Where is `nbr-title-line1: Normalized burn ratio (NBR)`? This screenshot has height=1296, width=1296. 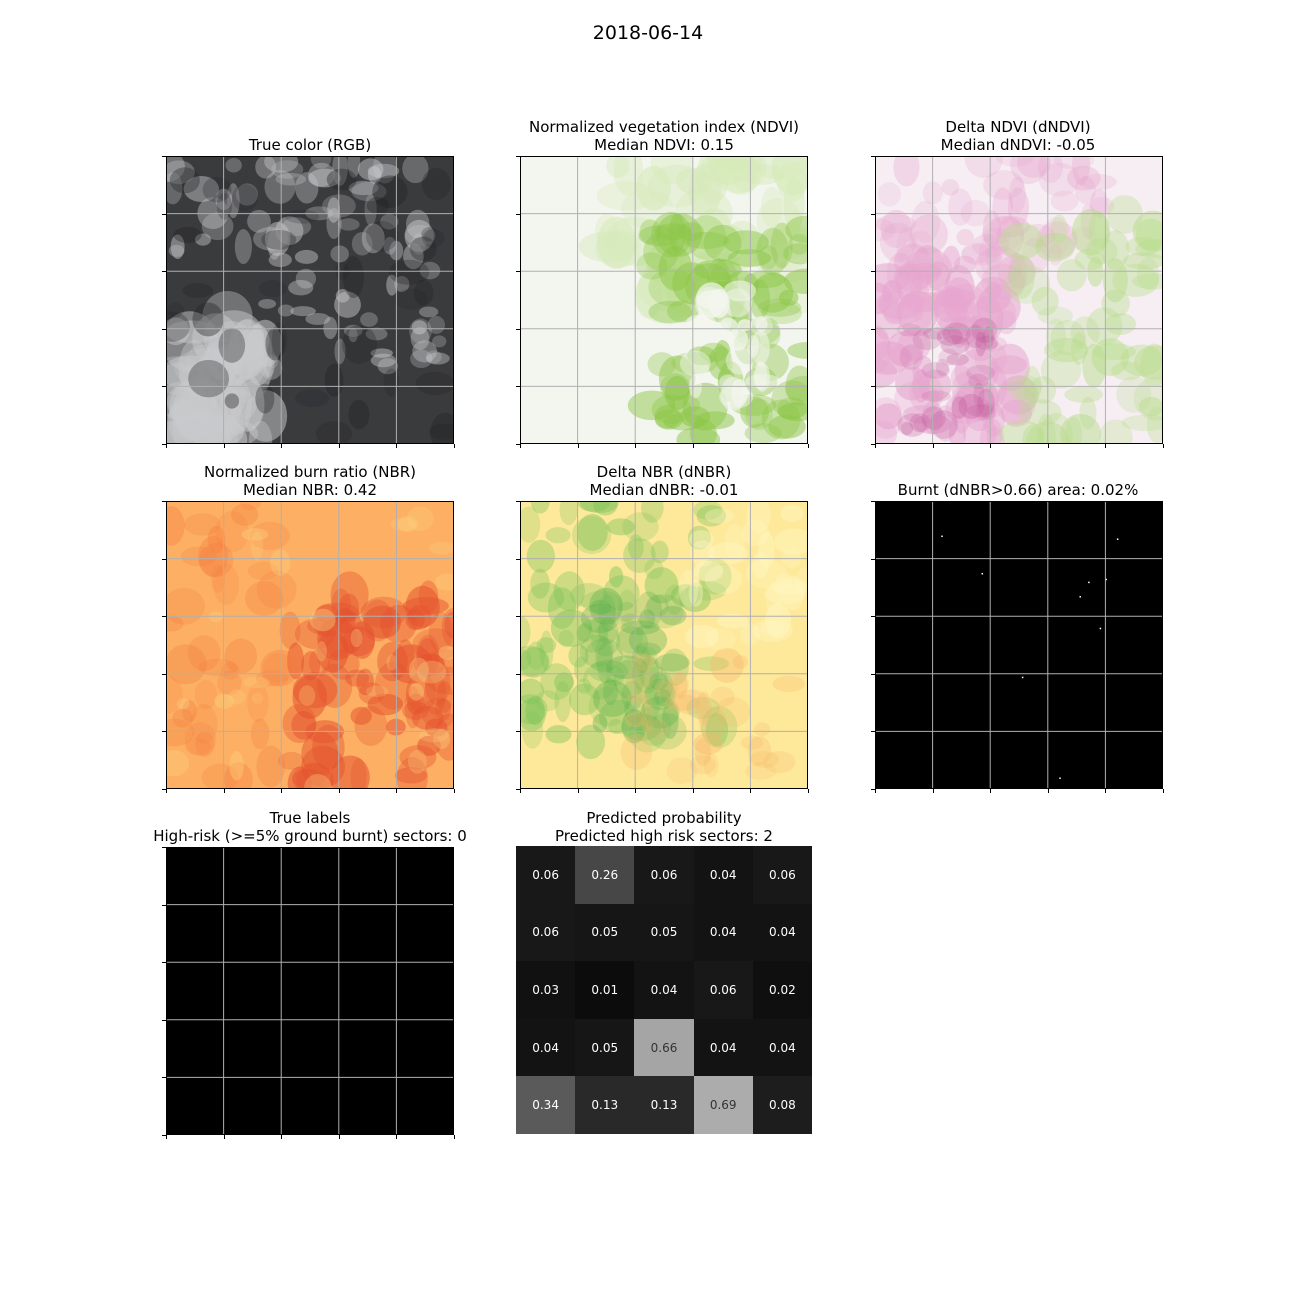
nbr-title-line1: Normalized burn ratio (NBR) is located at coordinates (310, 472).